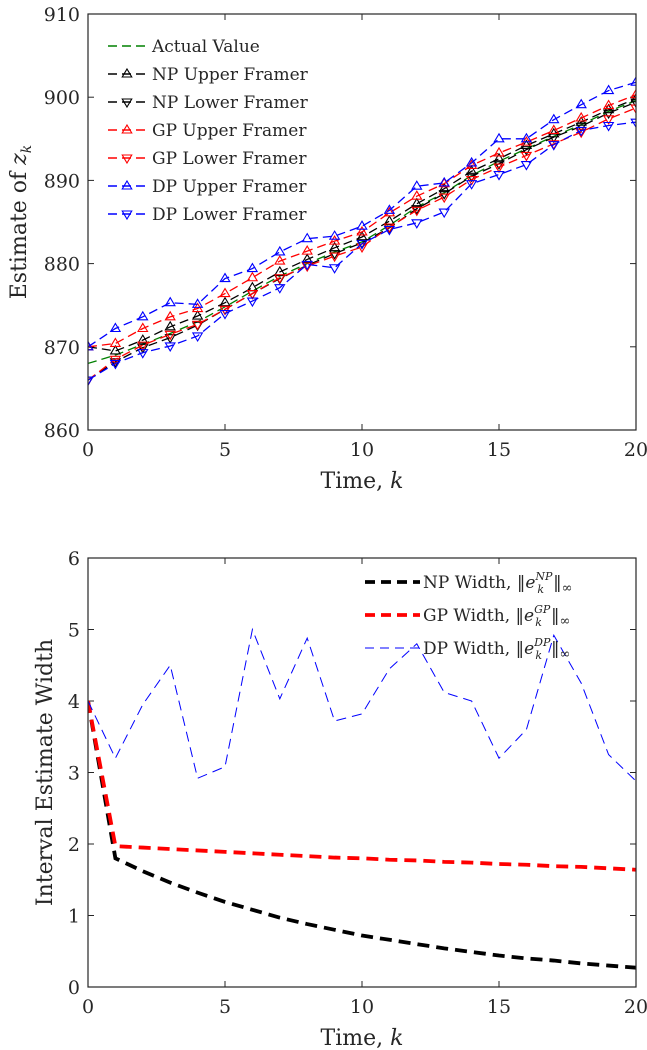 The height and width of the screenshot is (1050, 647). Describe the element at coordinates (74, 702) in the screenshot. I see `y-tick-label: 4` at that location.